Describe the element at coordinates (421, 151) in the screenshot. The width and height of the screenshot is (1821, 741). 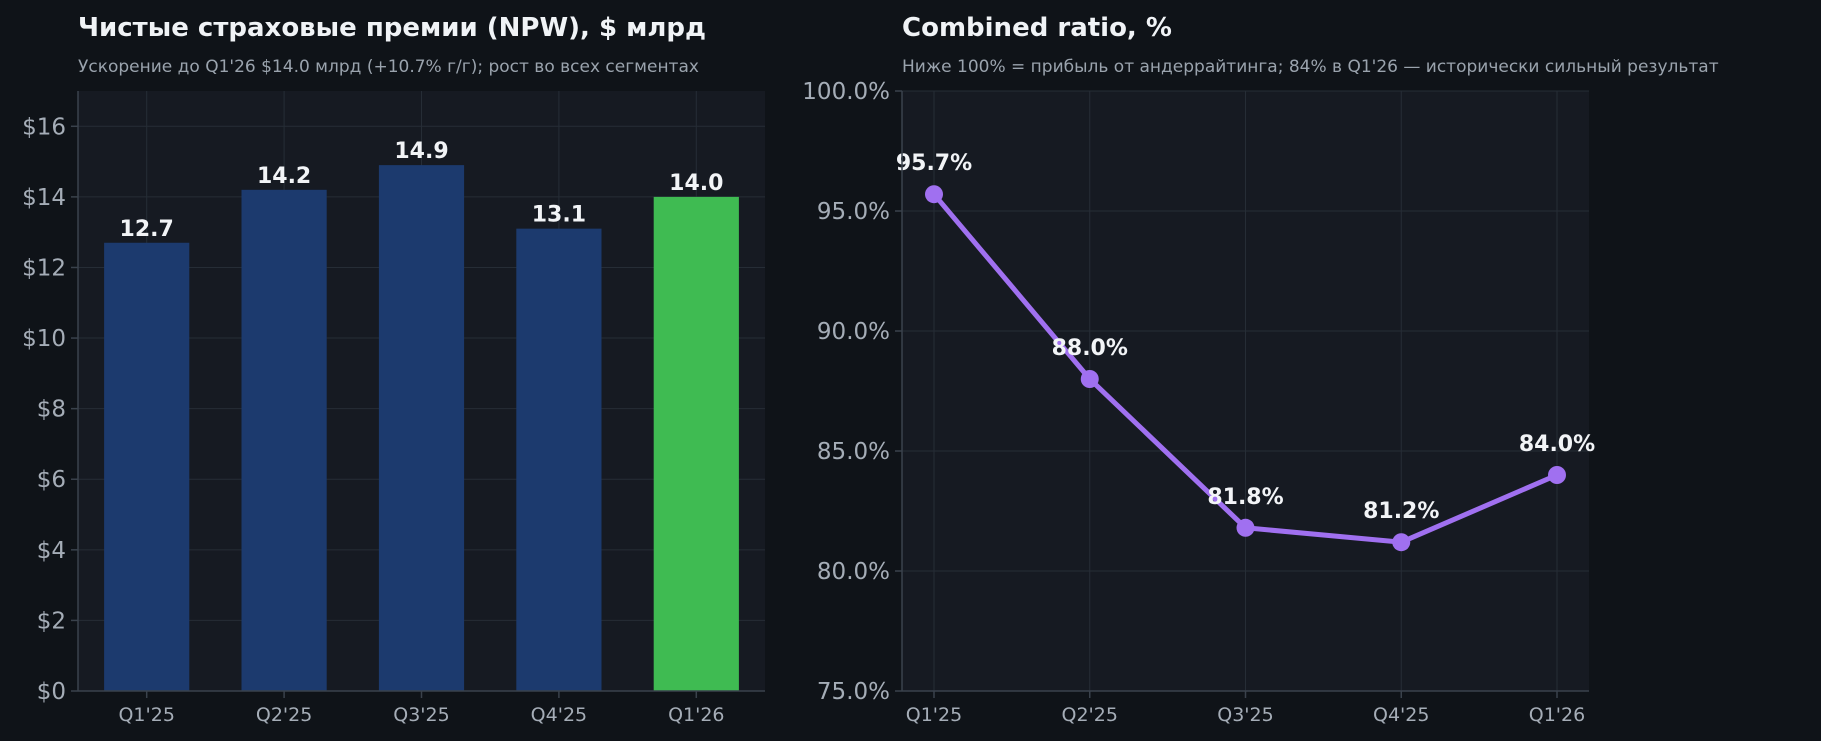
I see `npw-bar-value-label: 14.9` at that location.